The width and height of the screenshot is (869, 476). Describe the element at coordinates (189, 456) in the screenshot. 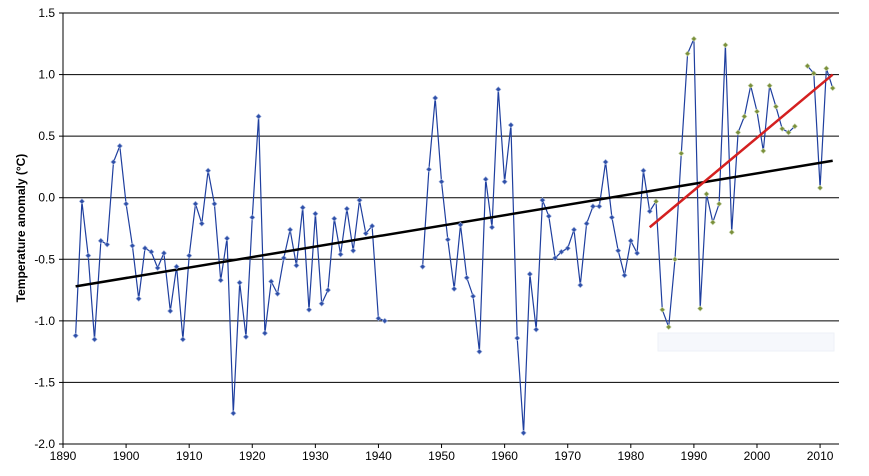

I see `x-tick-label: 1910` at that location.